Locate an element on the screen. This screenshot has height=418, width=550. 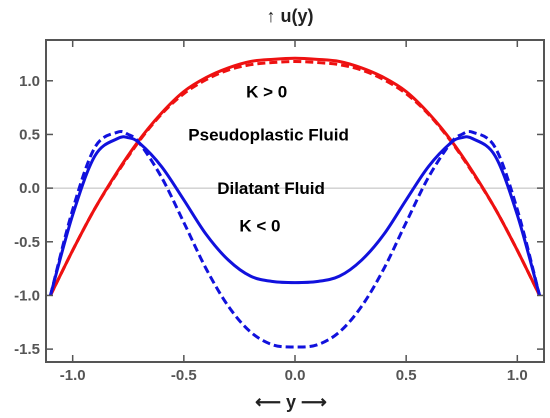
y-tick-label: 0.0 is located at coordinates (29, 188).